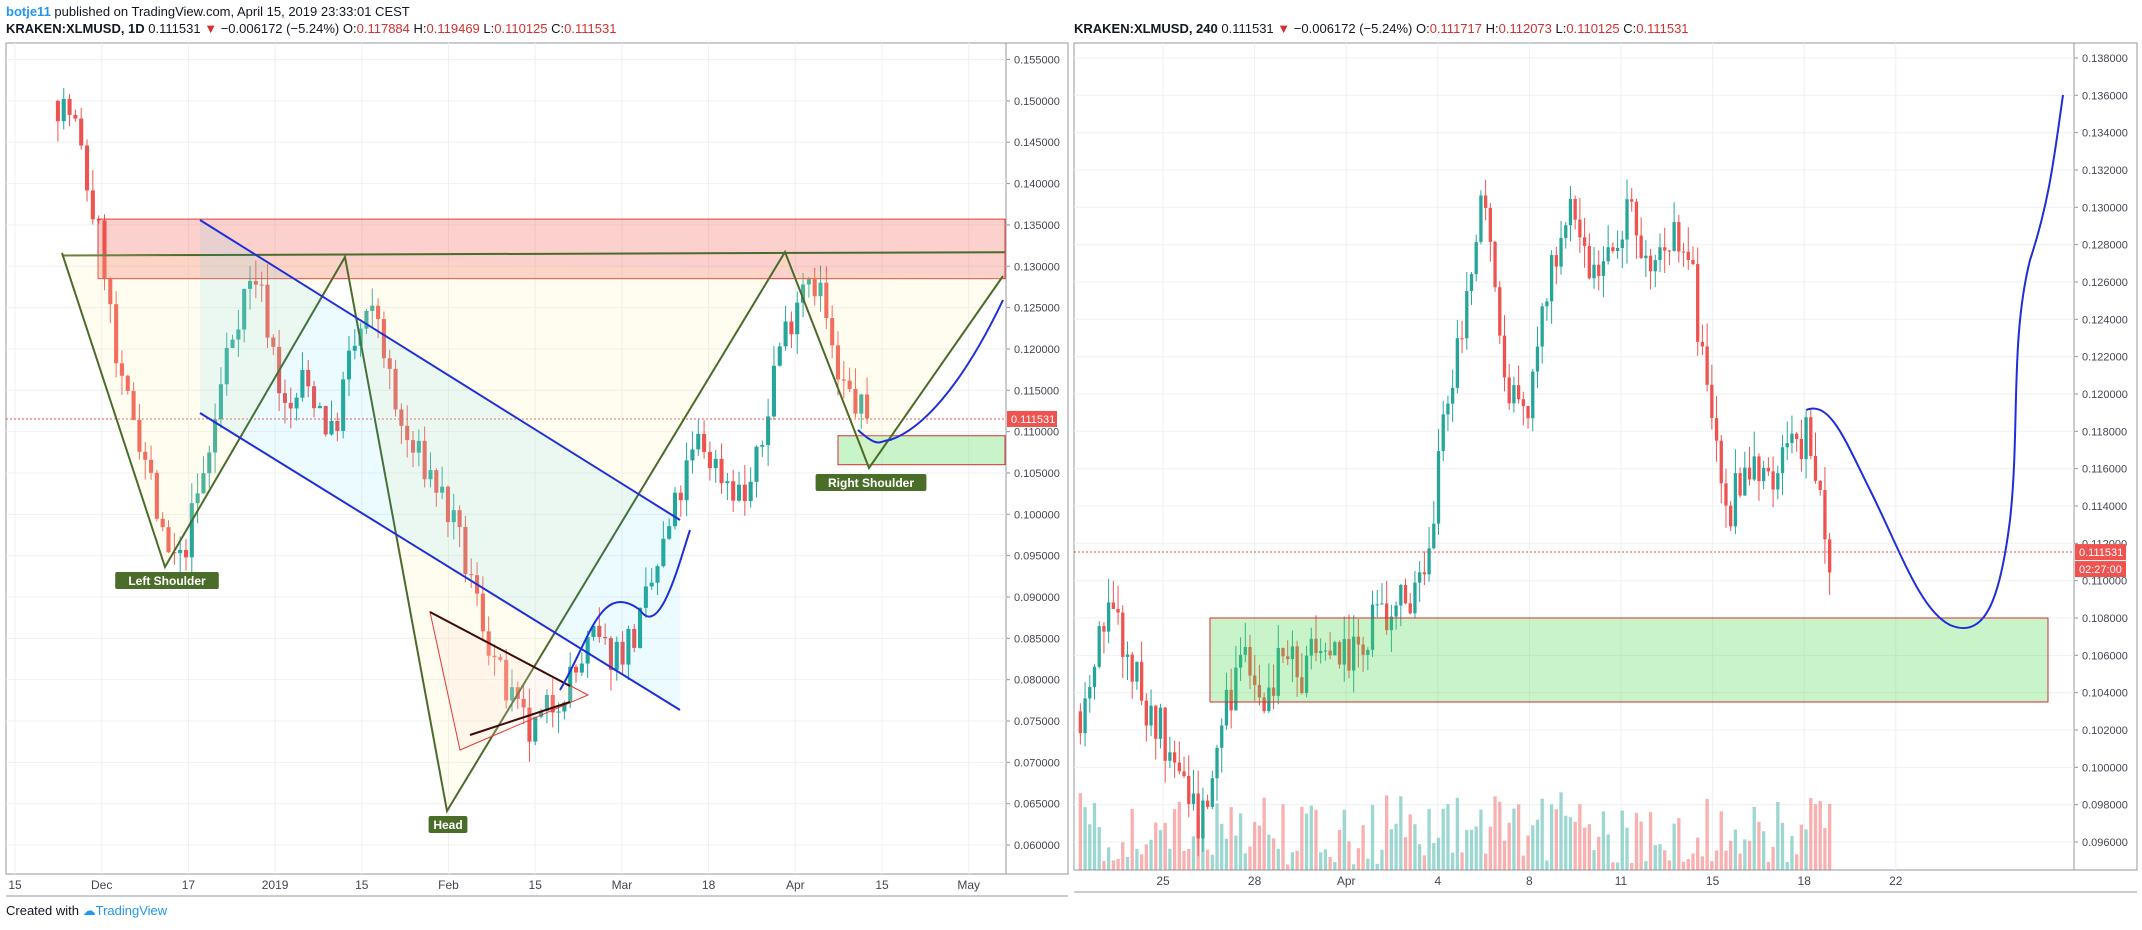  I want to click on price-tick-label: 0.060000, so click(1037, 846).